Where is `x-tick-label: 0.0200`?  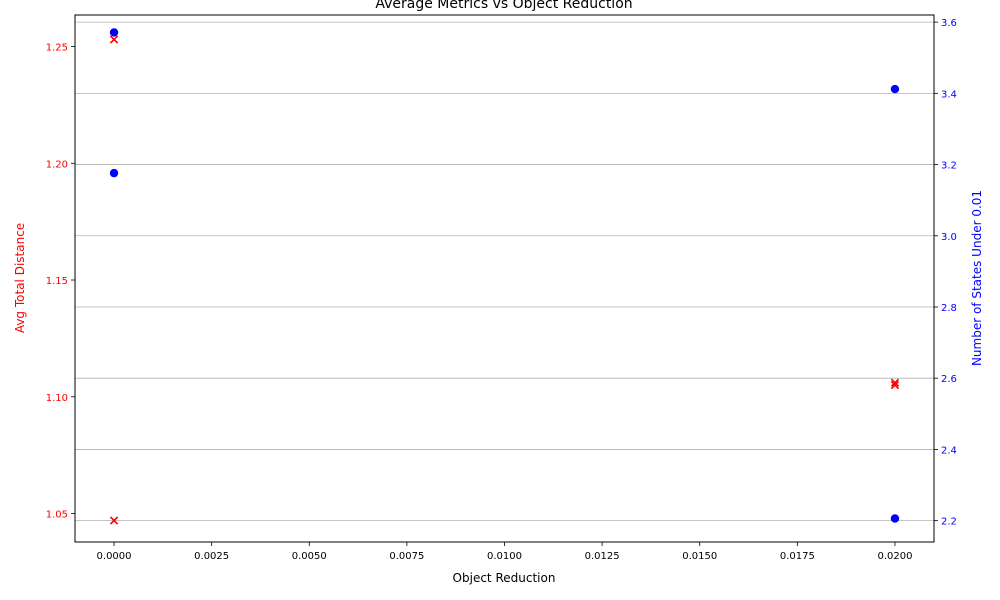 x-tick-label: 0.0200 is located at coordinates (894, 556).